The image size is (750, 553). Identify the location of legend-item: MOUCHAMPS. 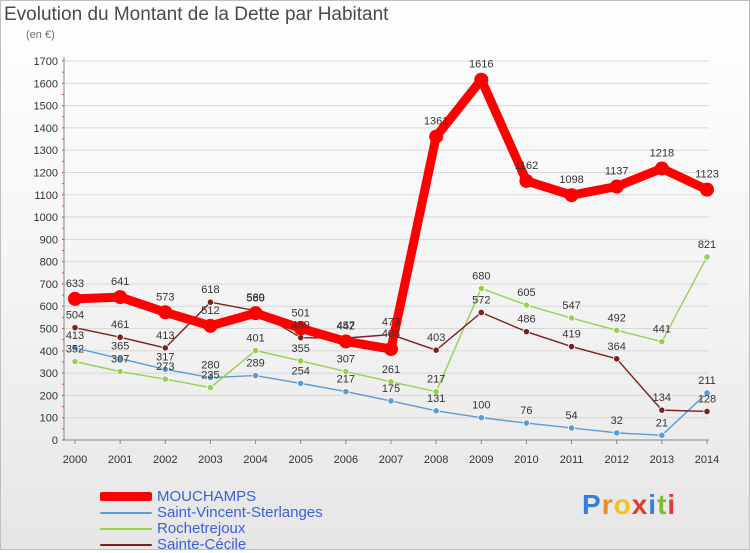
(178, 496).